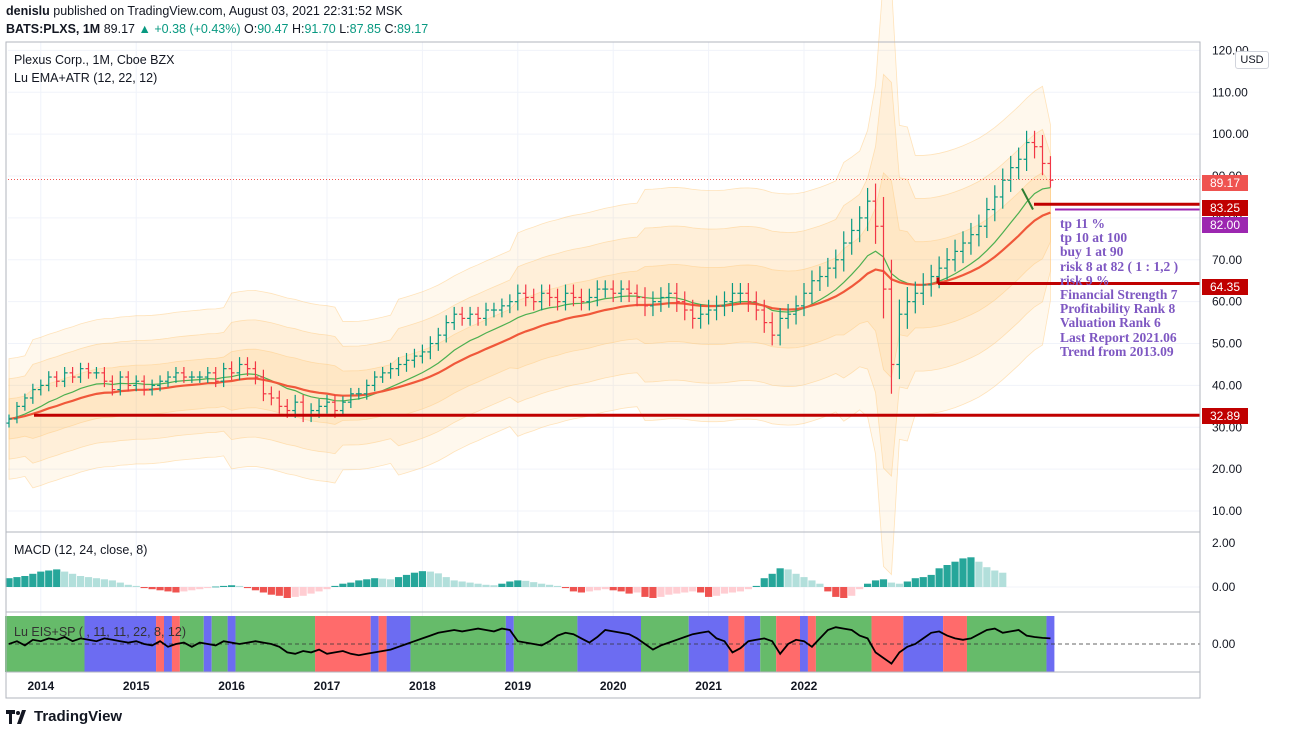 The height and width of the screenshot is (736, 1307). I want to click on footer-brand: TradingView, so click(64, 716).